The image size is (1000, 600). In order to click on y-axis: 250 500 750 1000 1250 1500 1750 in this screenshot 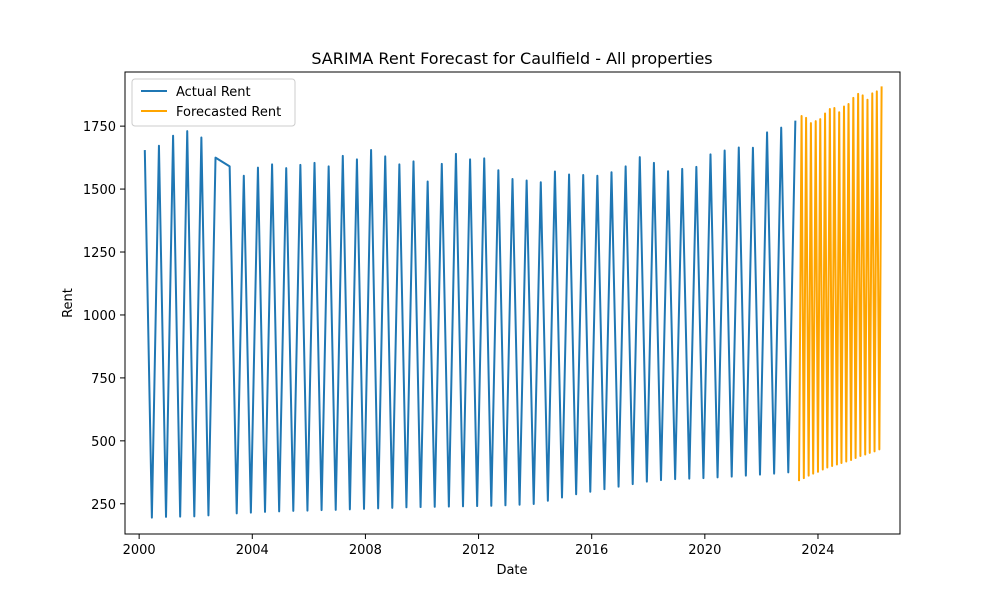, I will do `click(104, 316)`.